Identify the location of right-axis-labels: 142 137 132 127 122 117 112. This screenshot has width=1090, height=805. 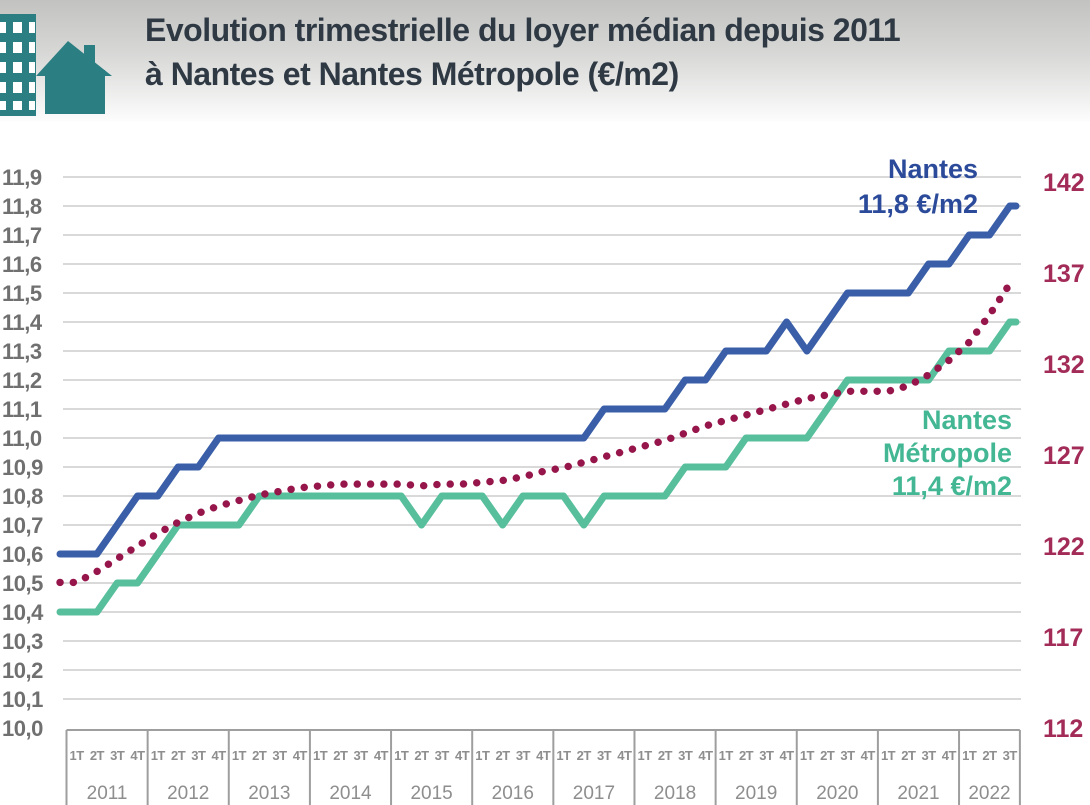
(1064, 456).